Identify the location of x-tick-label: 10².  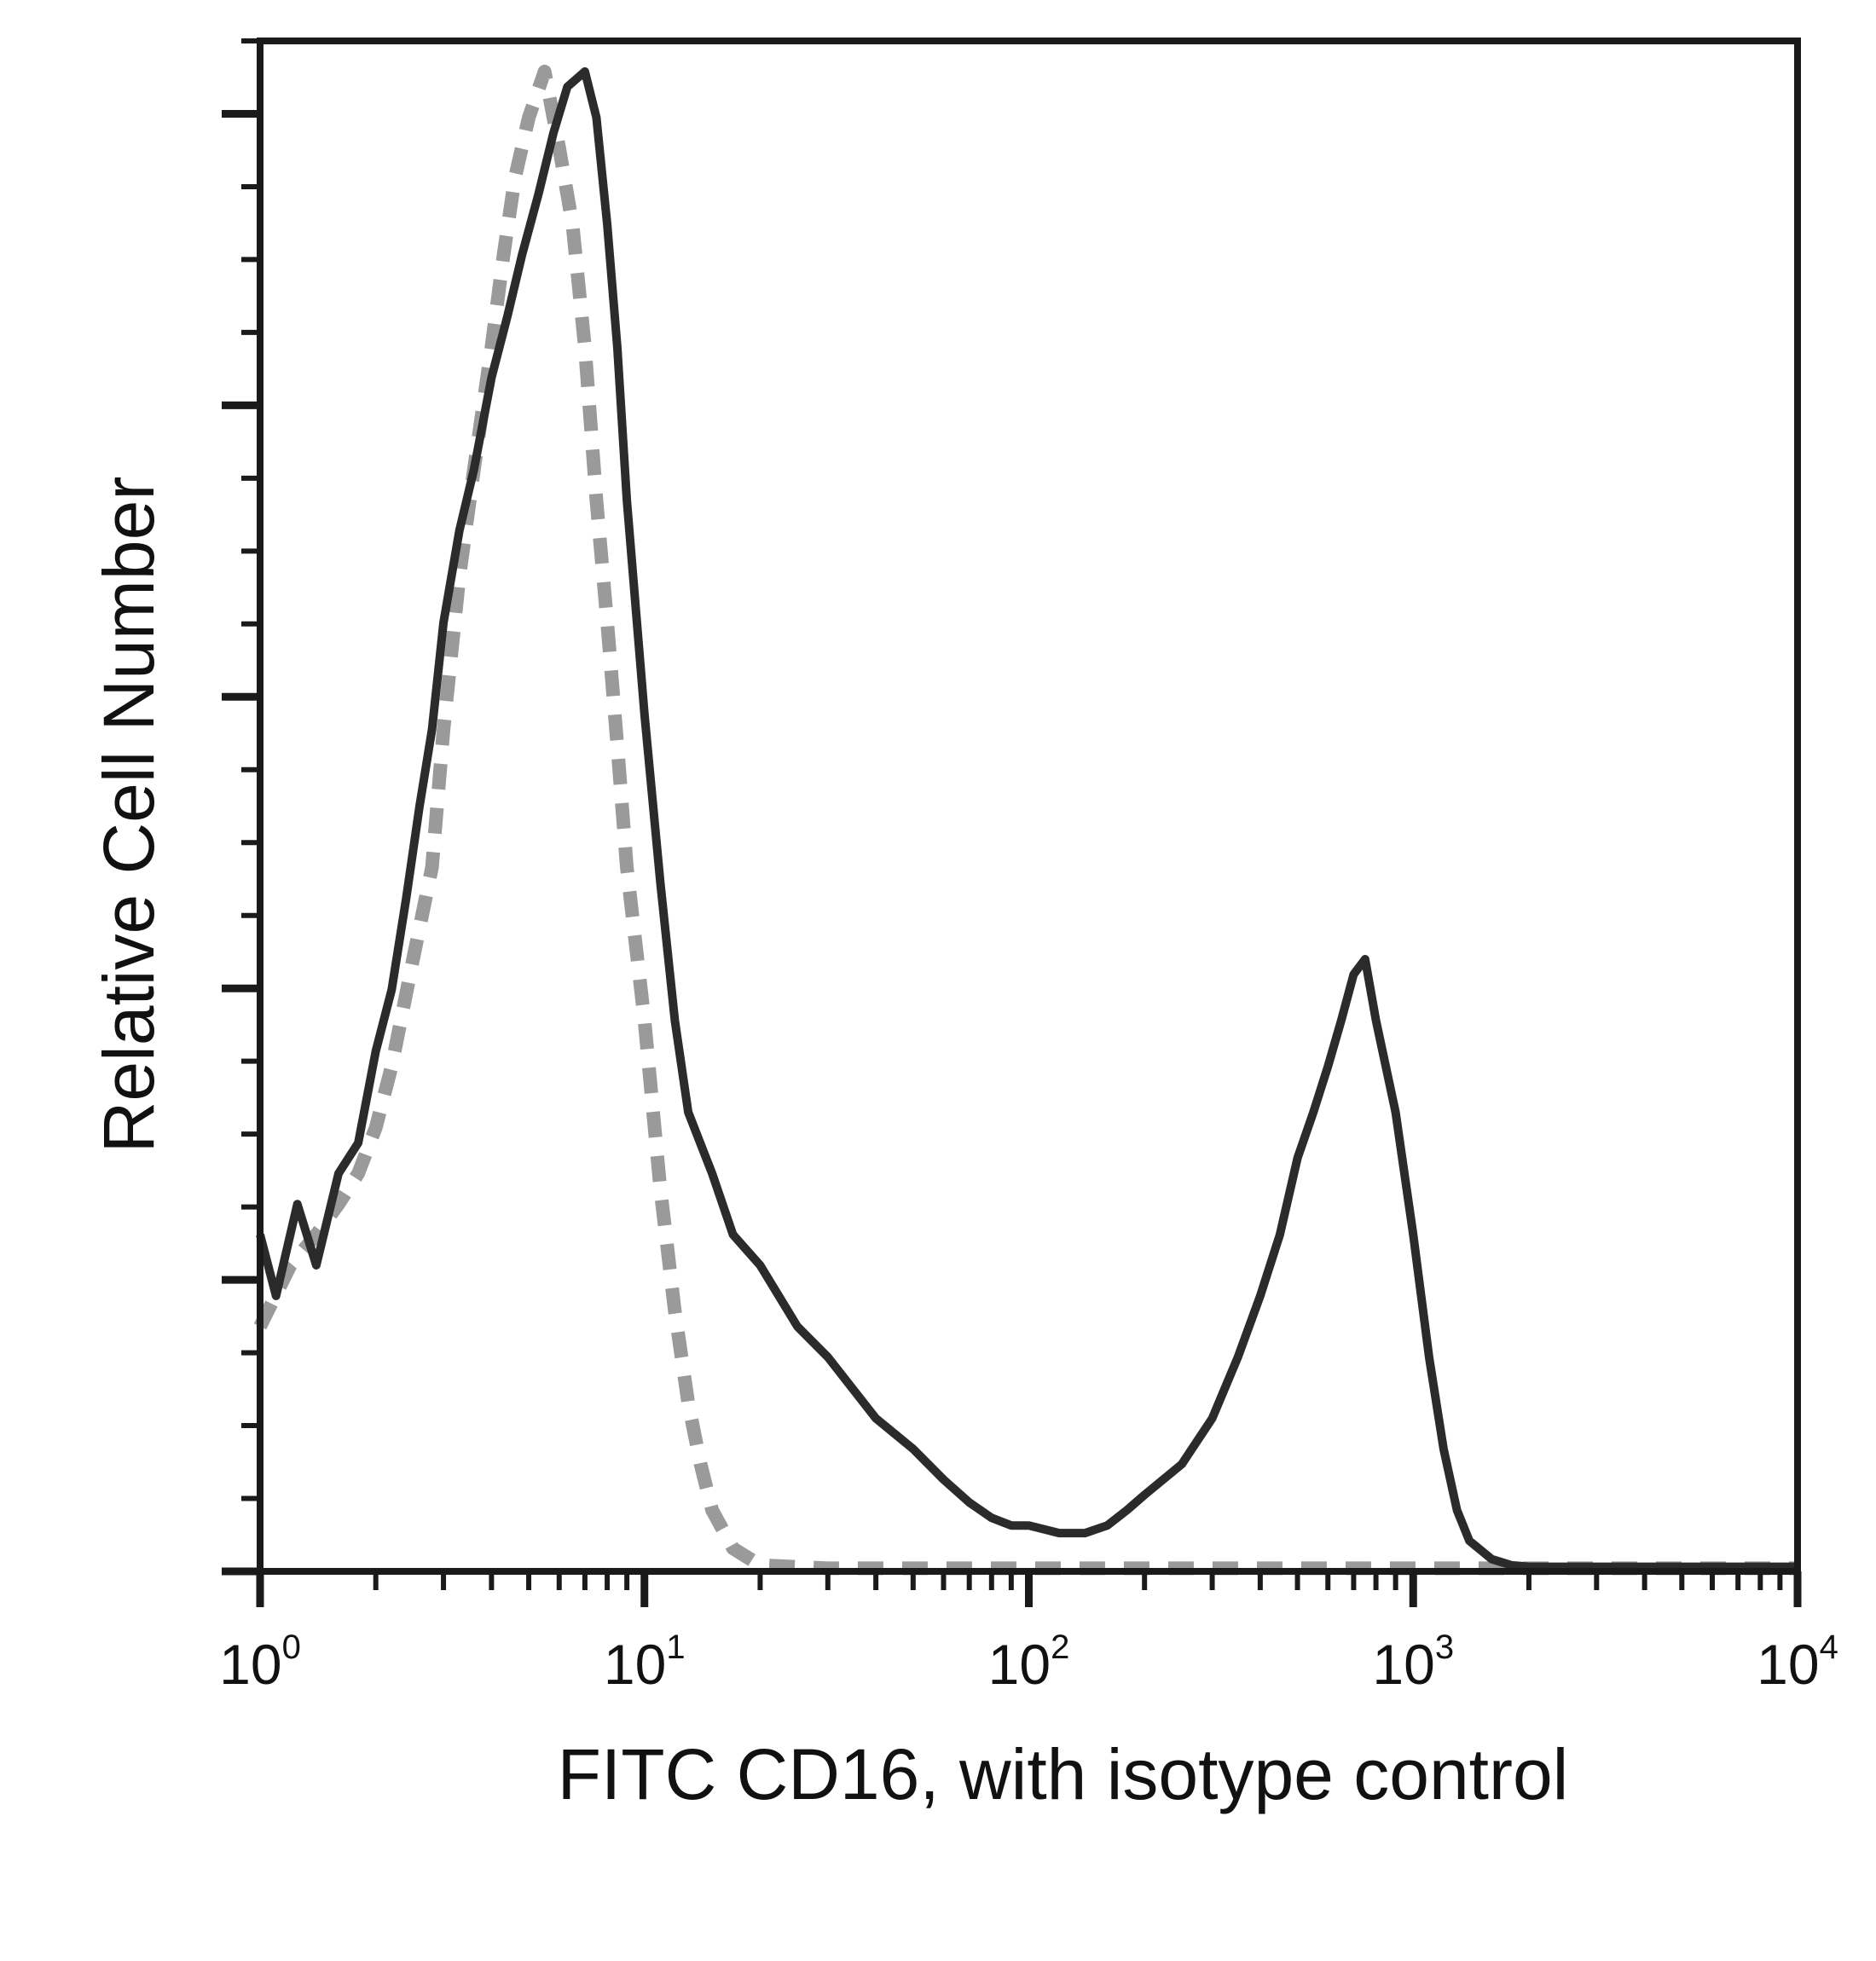
(1029, 1662).